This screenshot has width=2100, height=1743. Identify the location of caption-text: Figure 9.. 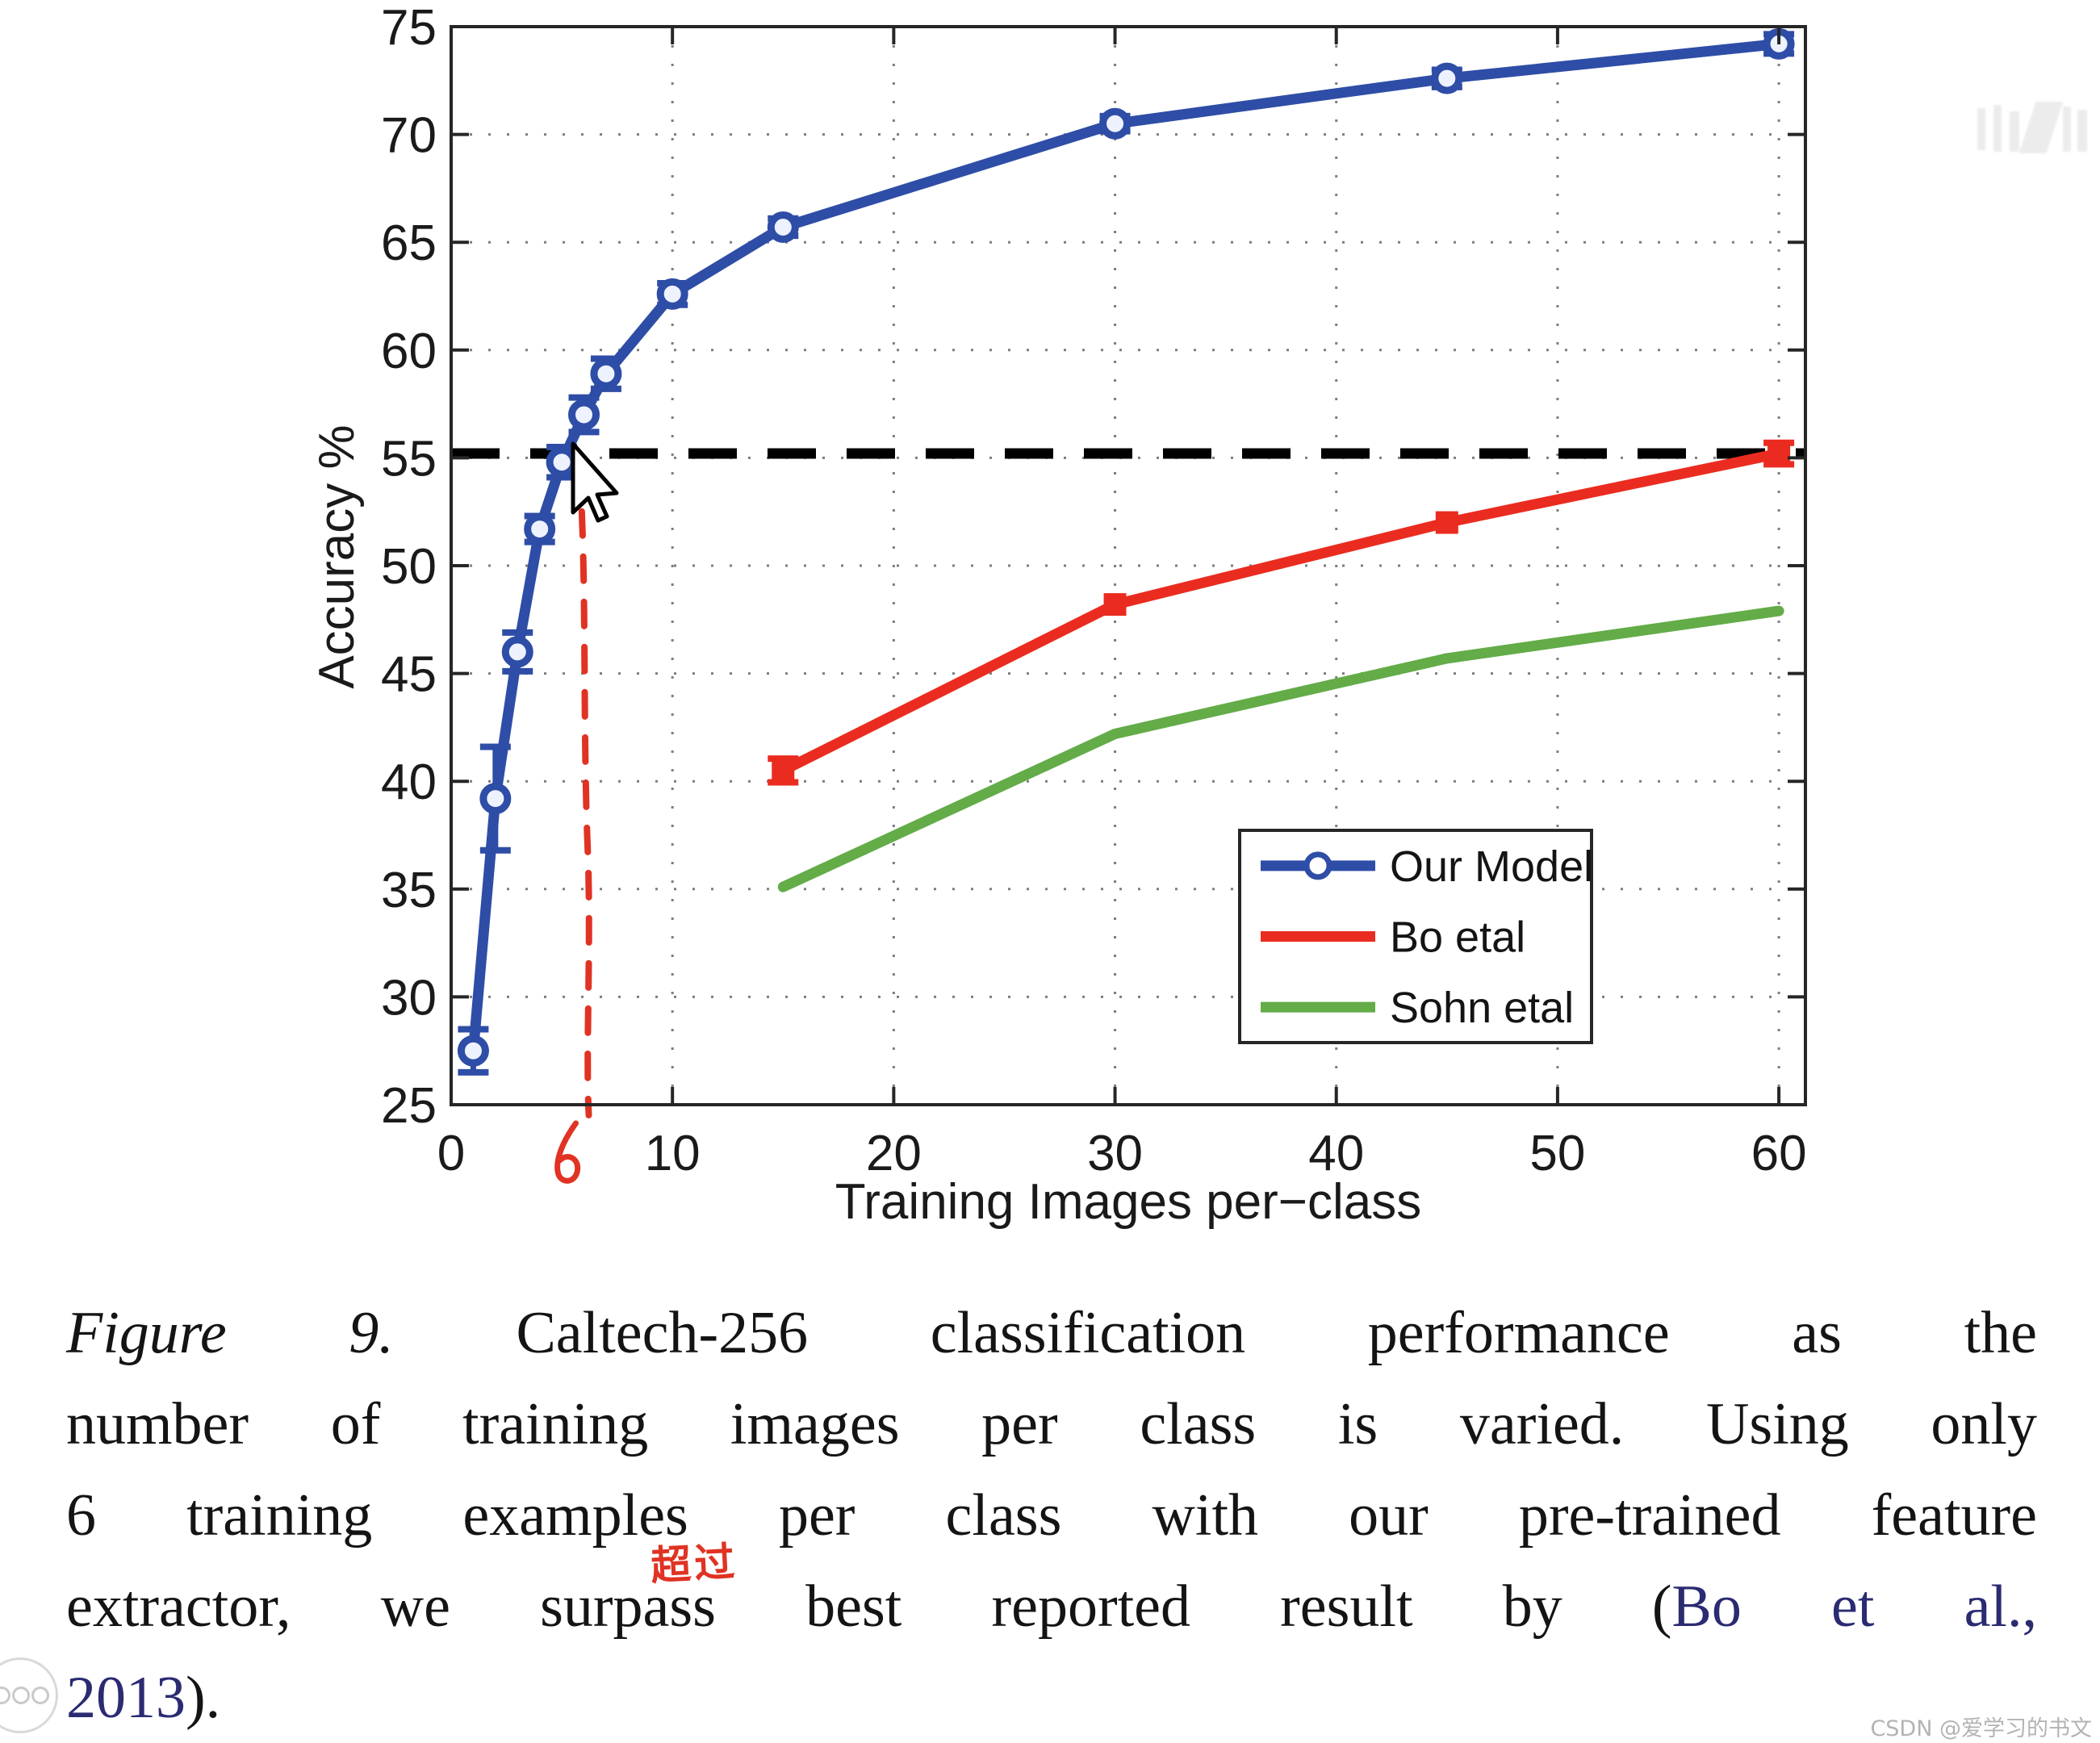
(230, 1333).